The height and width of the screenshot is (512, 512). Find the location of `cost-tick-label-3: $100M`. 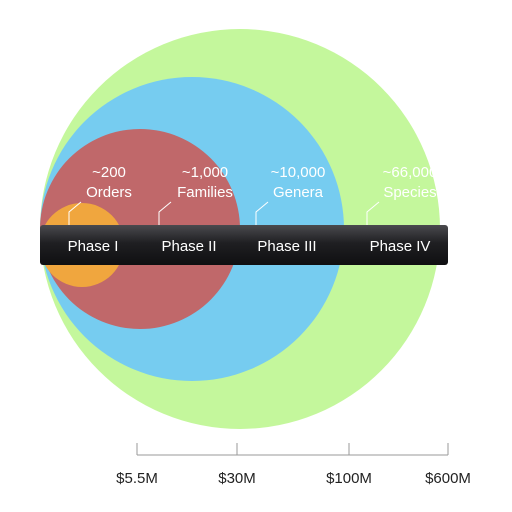

cost-tick-label-3: $100M is located at coordinates (349, 478).